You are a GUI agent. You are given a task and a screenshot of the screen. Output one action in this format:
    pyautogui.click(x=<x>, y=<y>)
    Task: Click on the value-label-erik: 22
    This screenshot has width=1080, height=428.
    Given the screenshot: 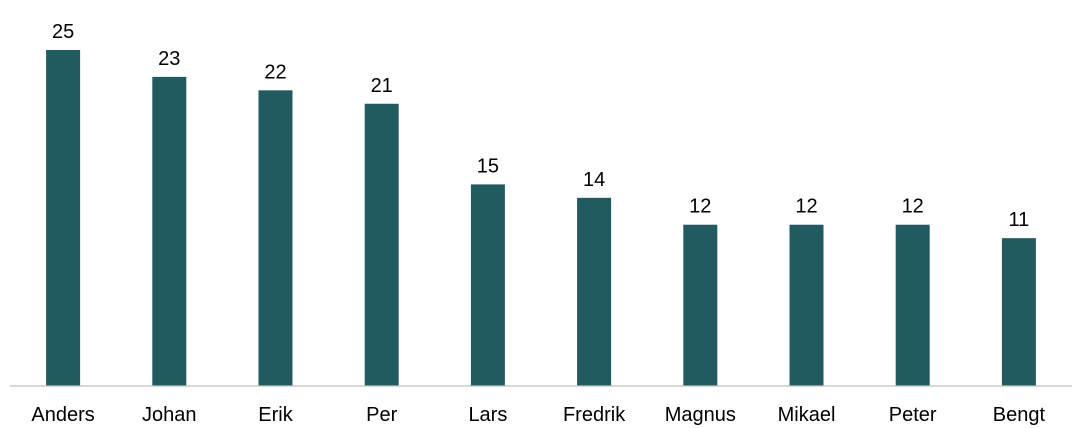 What is the action you would take?
    pyautogui.click(x=275, y=72)
    